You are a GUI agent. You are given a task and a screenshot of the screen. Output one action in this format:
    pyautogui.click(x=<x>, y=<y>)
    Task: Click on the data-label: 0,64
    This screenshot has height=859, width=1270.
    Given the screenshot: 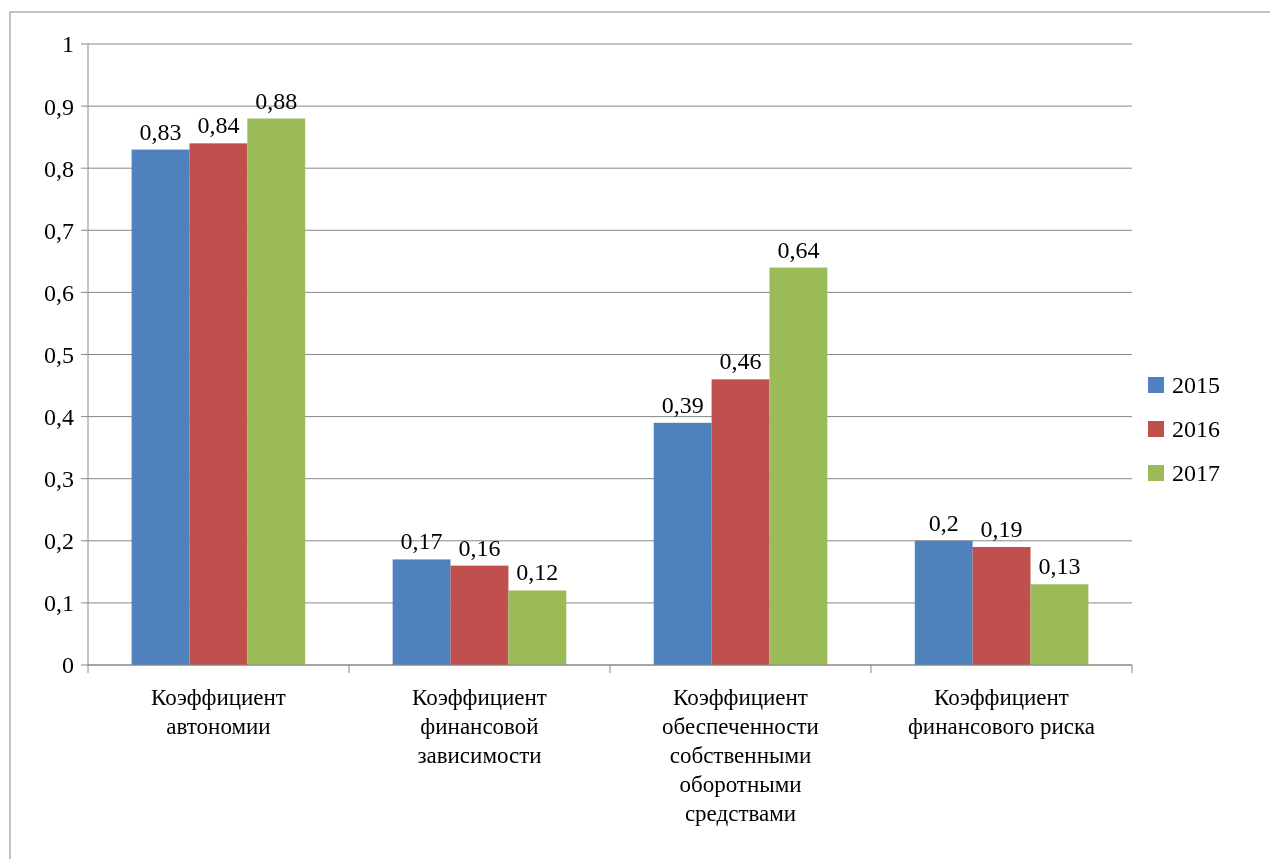 What is the action you would take?
    pyautogui.click(x=798, y=249)
    